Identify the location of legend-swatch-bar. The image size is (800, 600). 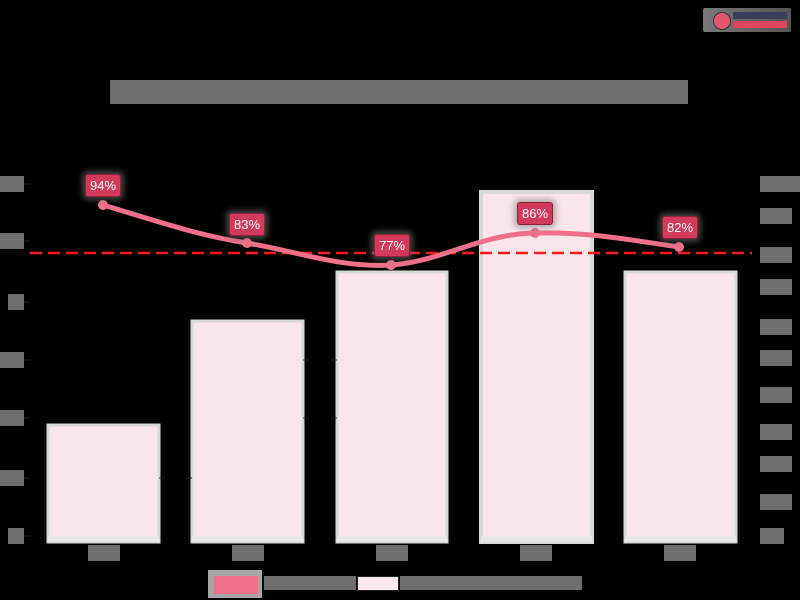
(378, 583).